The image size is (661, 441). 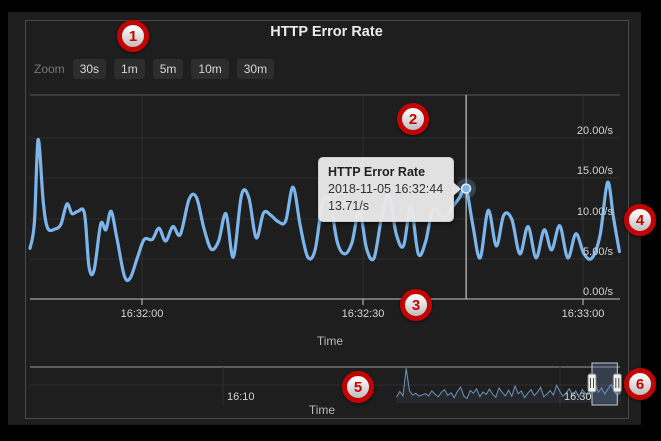 I want to click on zoom-button-30s: 30s, so click(x=89, y=69).